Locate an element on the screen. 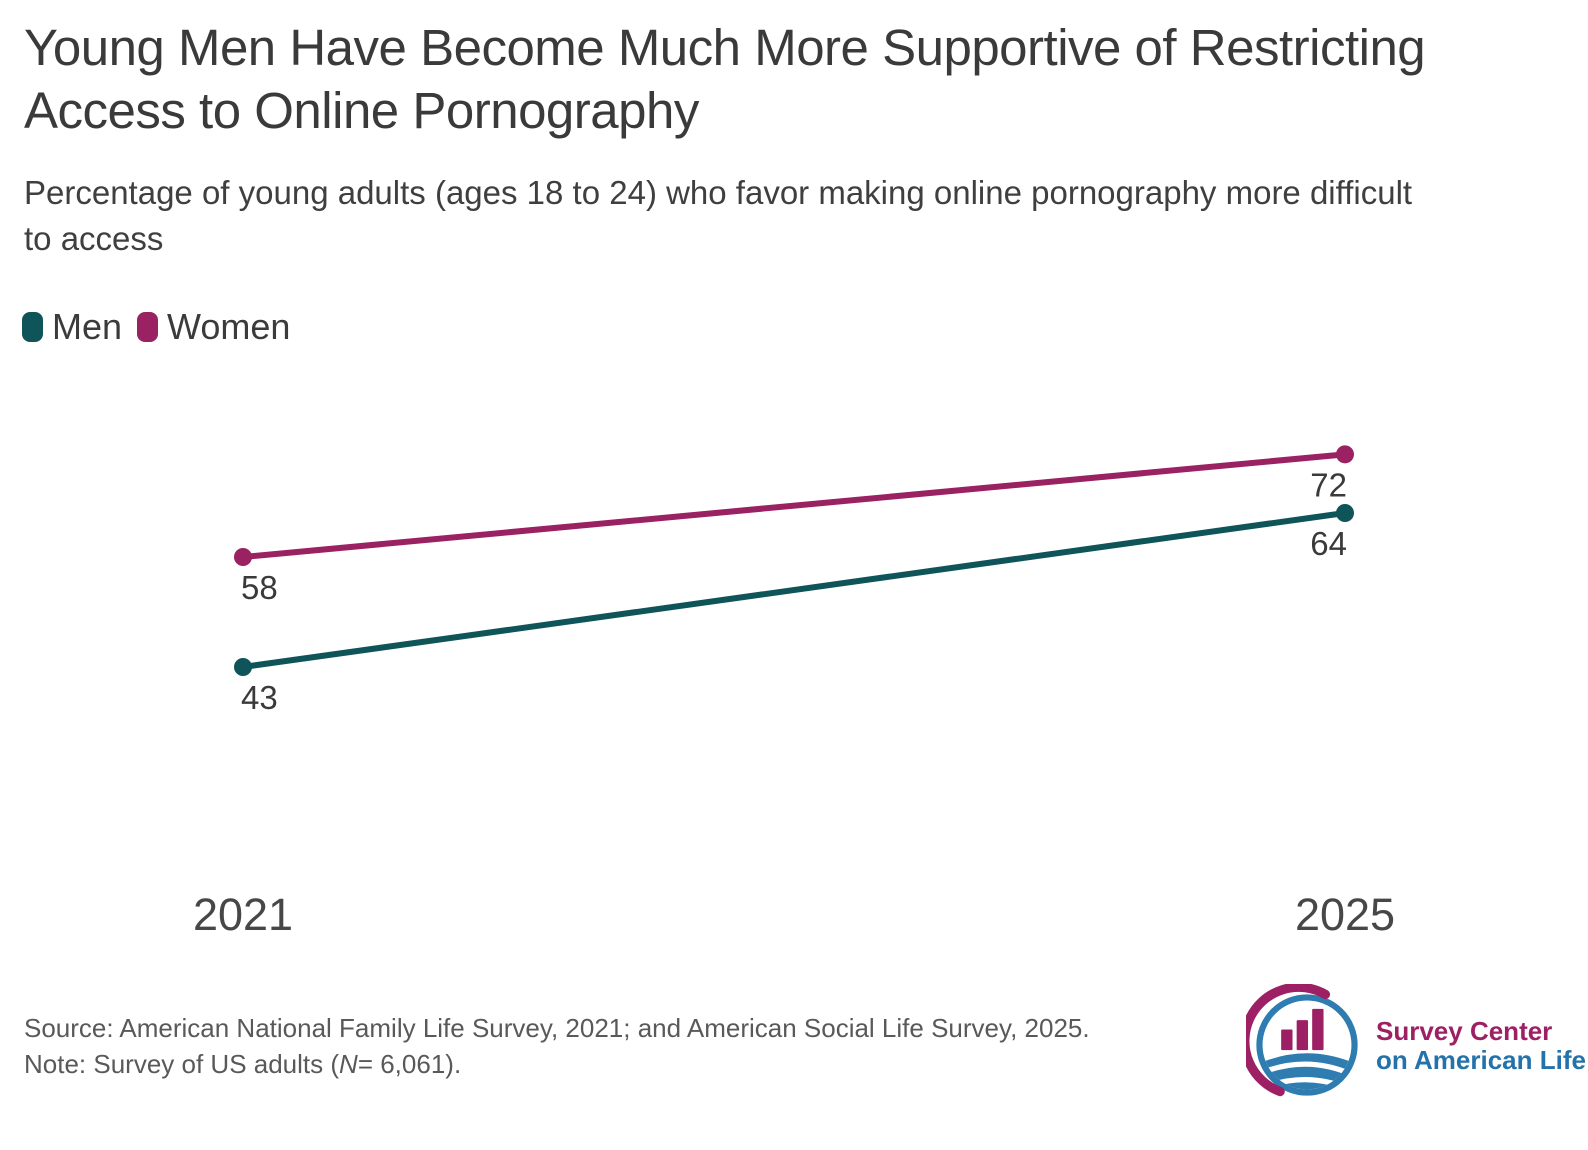 This screenshot has height=1150, width=1588. logo-swirl-magenta is located at coordinates (1288, 1040).